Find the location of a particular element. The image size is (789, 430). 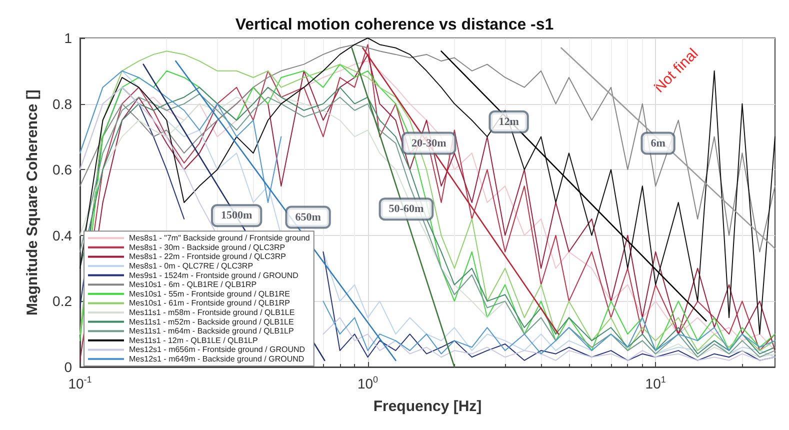

legend-label: Mes8s1 - 30m - Backside ground / QLC3RP is located at coordinates (207, 247).